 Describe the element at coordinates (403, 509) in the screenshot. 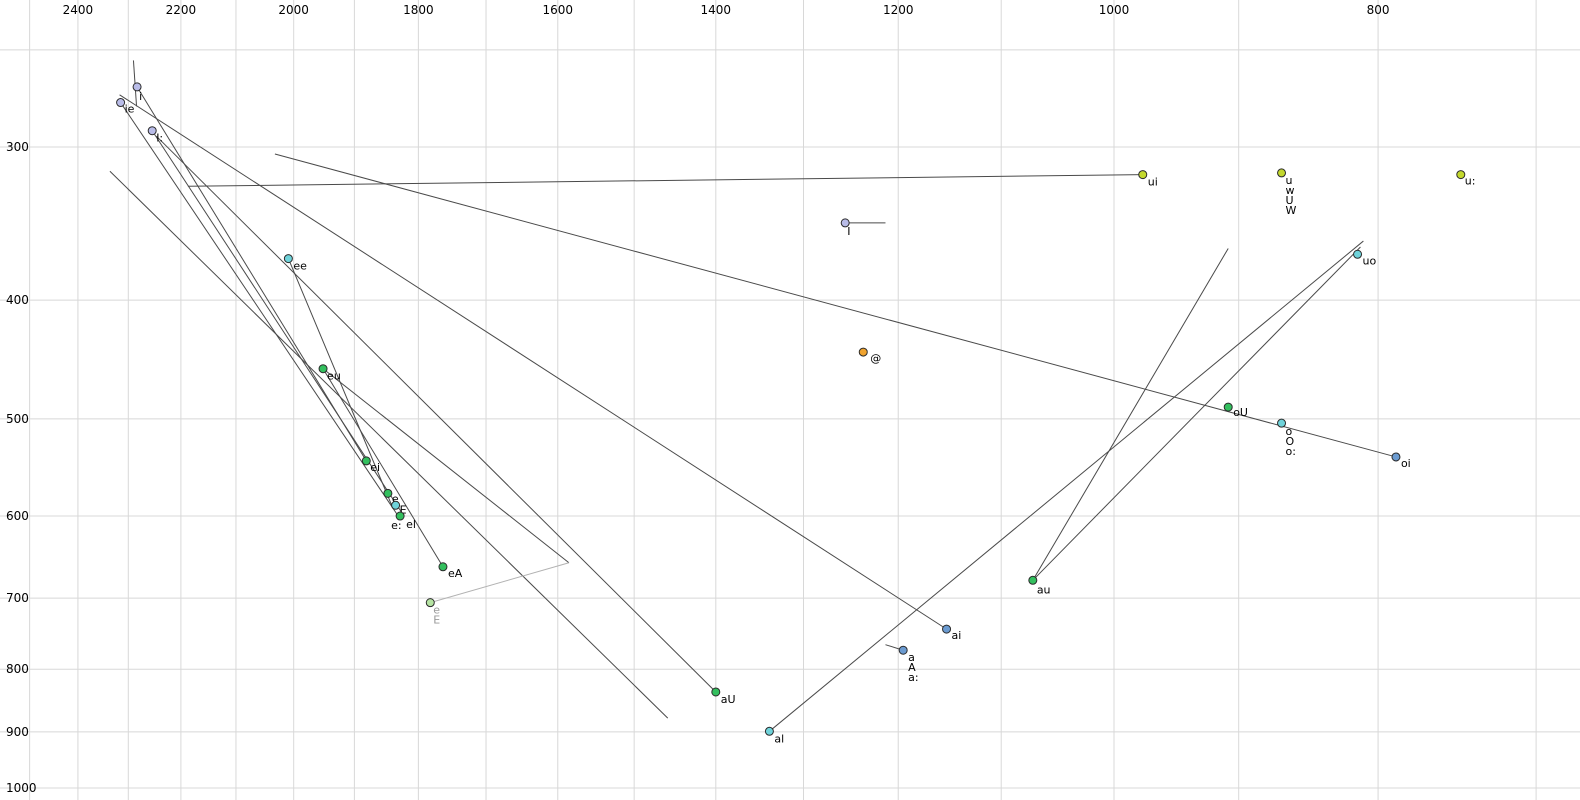

I see `vowel-label-E: E` at that location.